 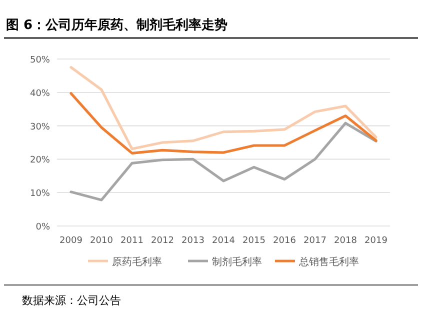 I want to click on chart-title: 图 6：公司历年原药、制剂毛利率走势, so click(x=117, y=25).